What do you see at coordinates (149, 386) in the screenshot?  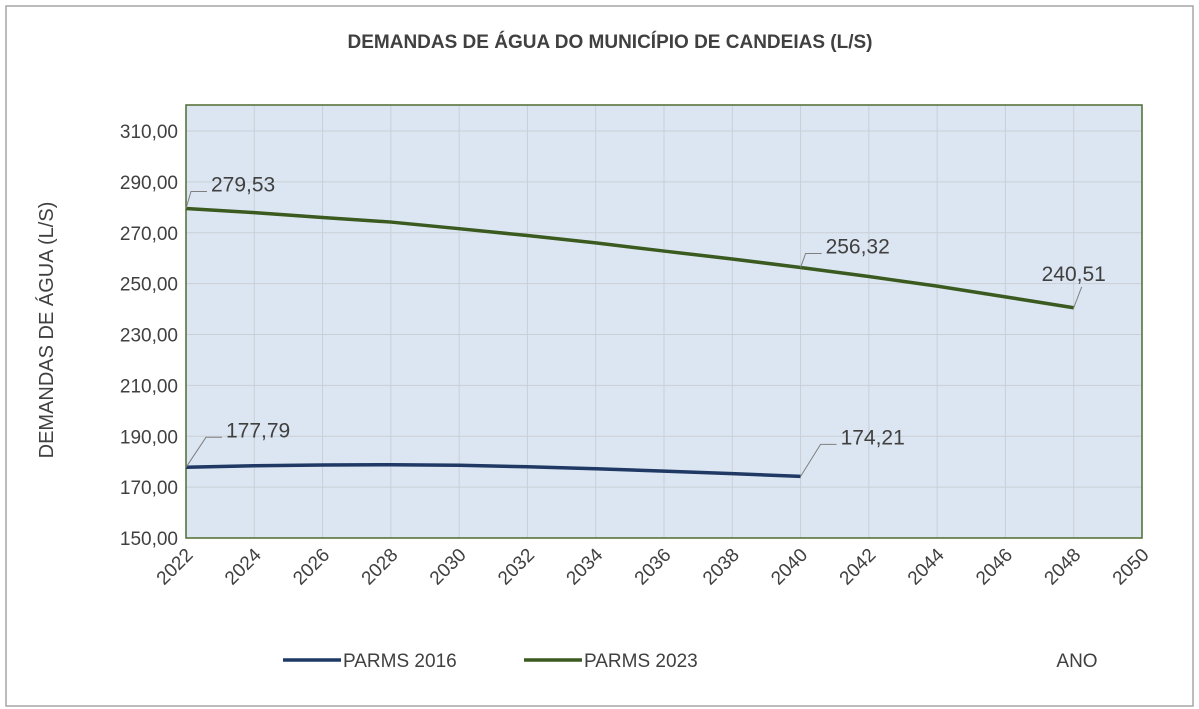 I see `y-tick-label: 210,00` at bounding box center [149, 386].